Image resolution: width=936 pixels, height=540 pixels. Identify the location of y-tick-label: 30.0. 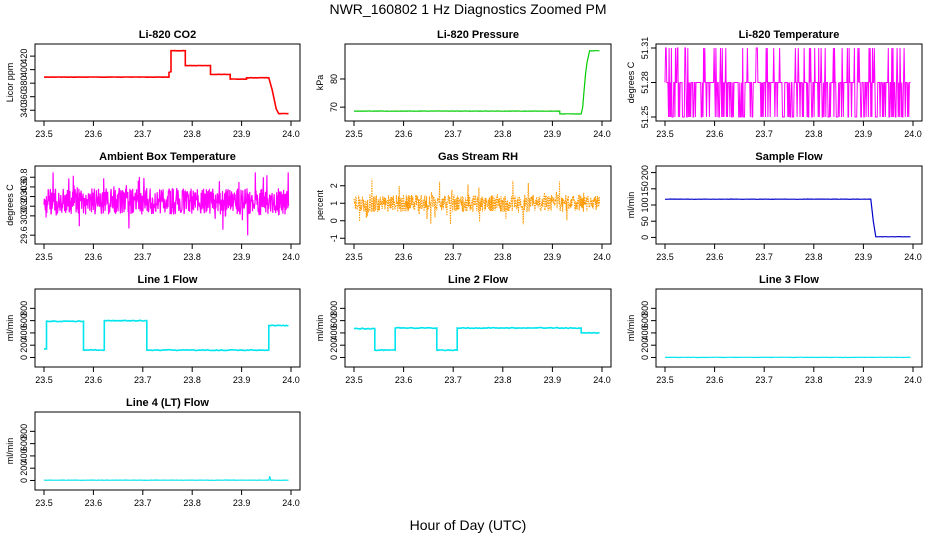
(24, 216).